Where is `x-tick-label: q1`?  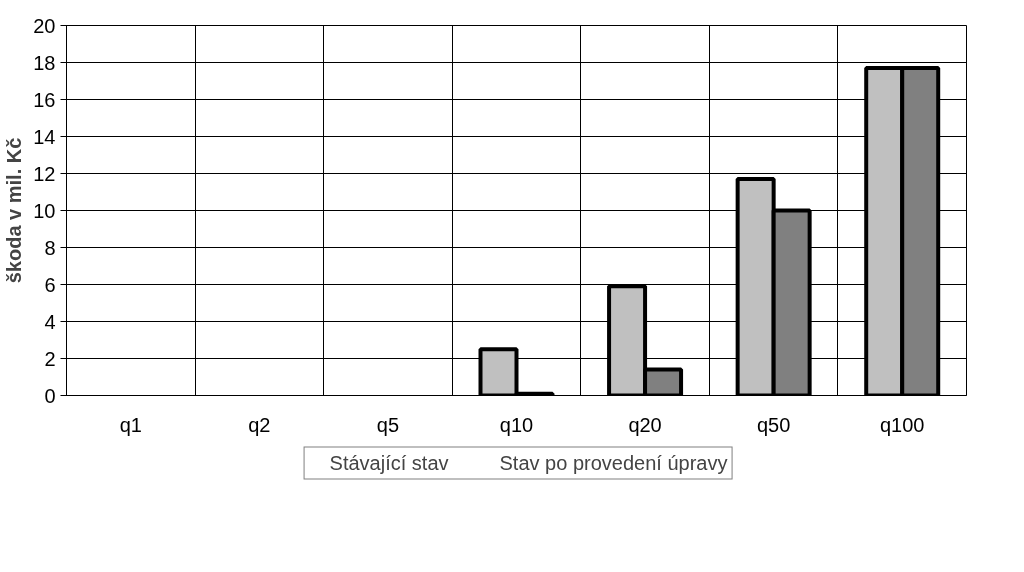 x-tick-label: q1 is located at coordinates (130, 424).